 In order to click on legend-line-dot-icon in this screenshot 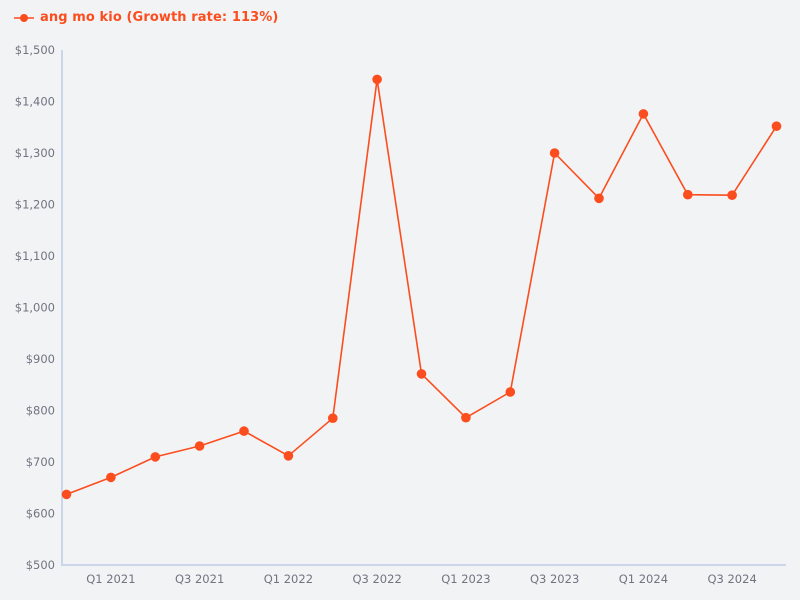, I will do `click(24, 17)`.